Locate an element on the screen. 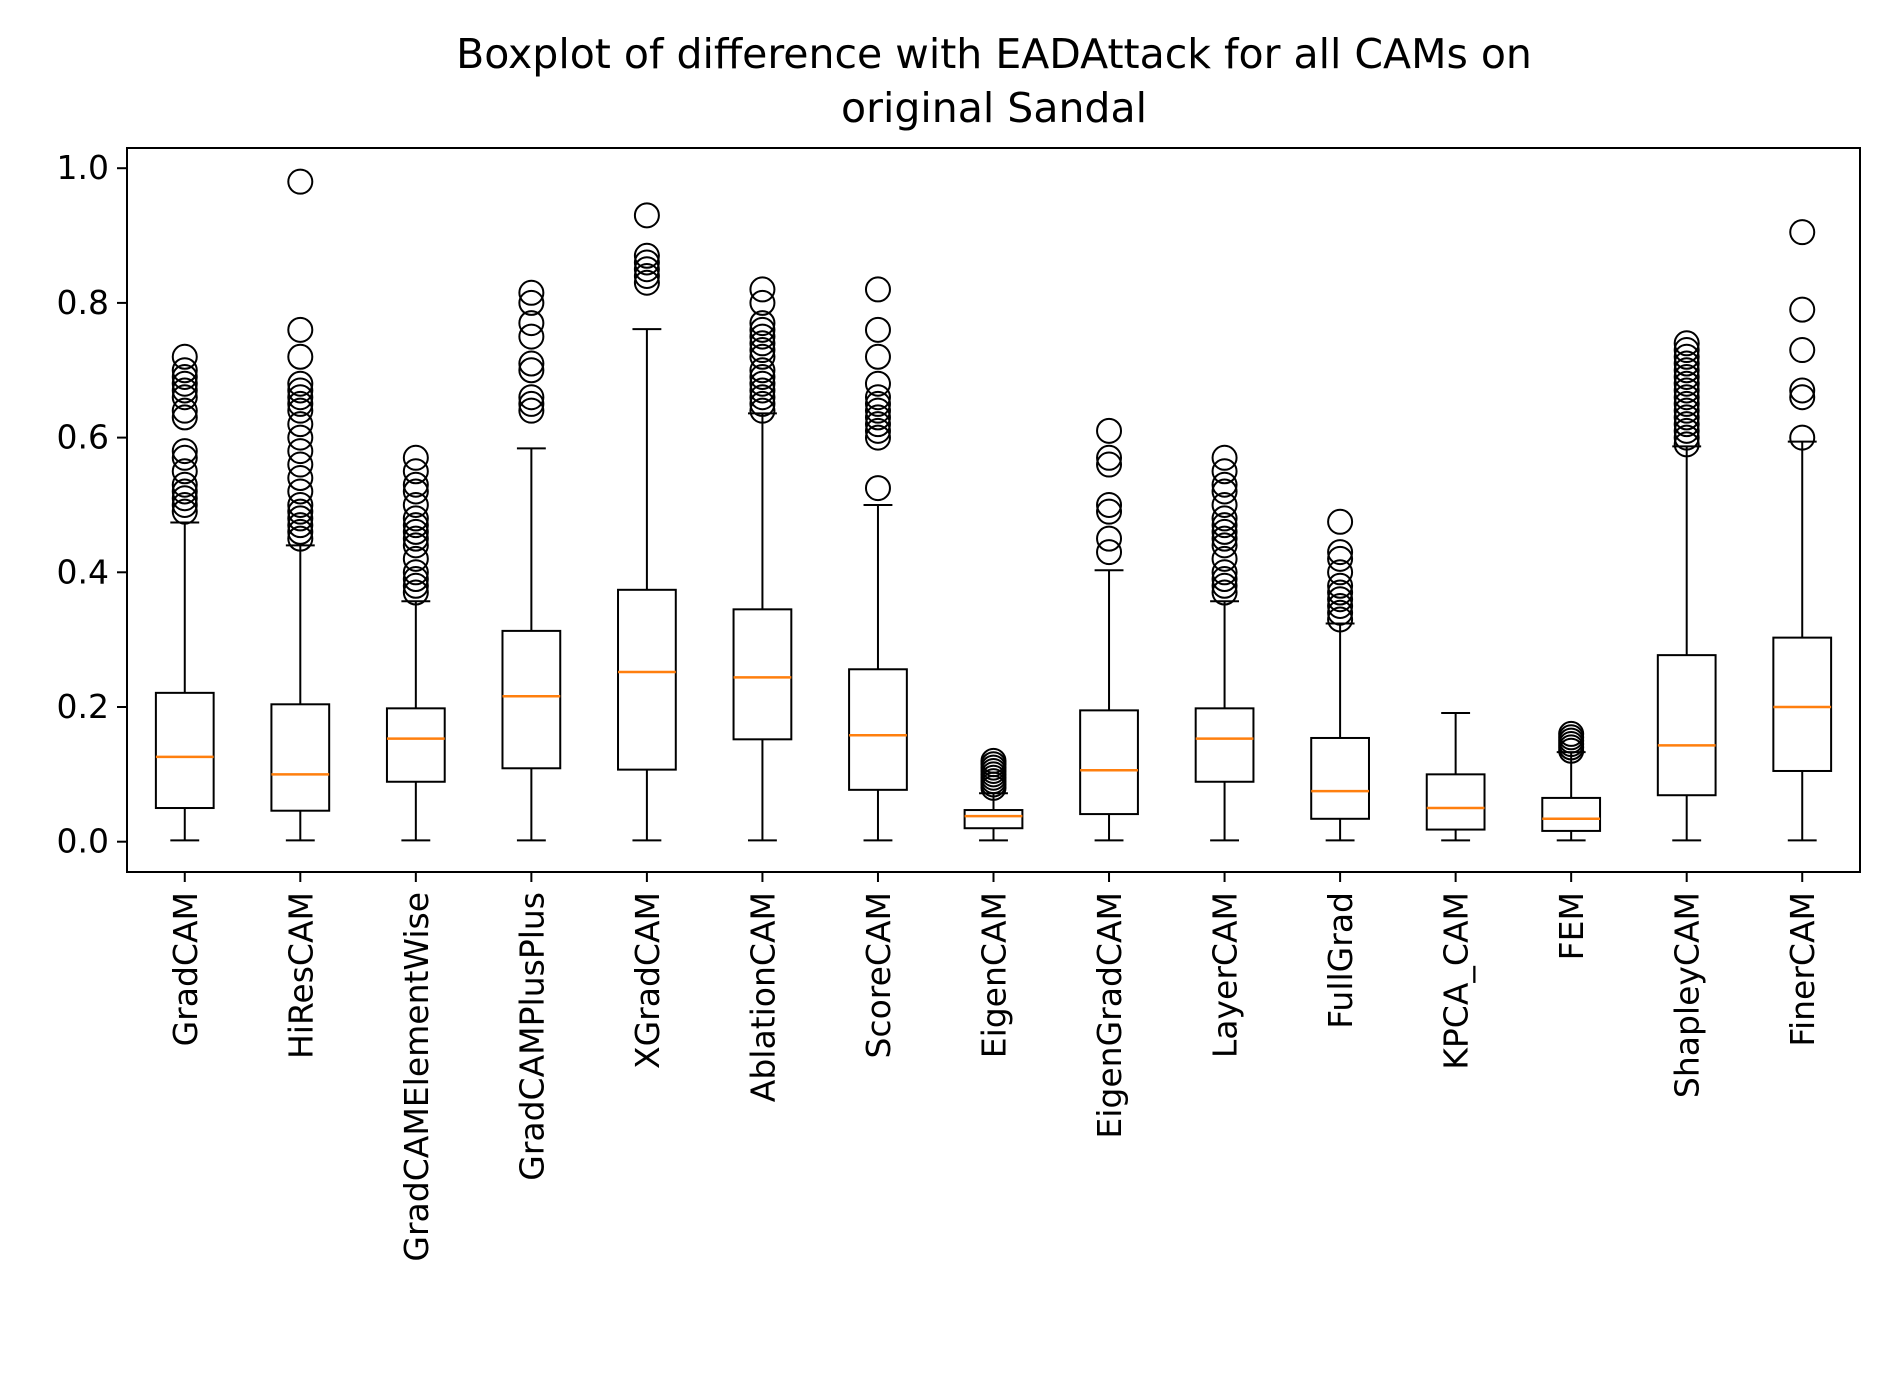 This screenshot has height=1398, width=1890. x-tick-label: GradCAMPlusPlus is located at coordinates (531, 1036).